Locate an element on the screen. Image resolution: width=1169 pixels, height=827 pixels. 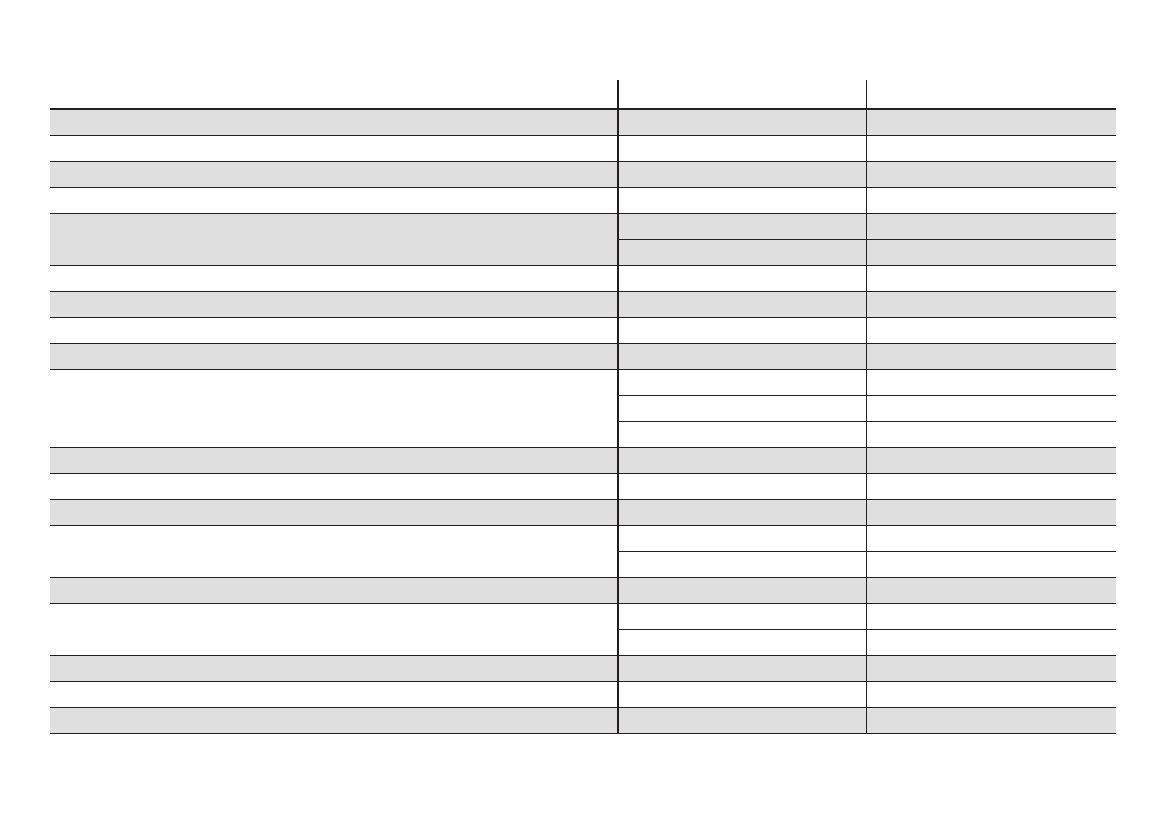
table-header-row is located at coordinates (583, 95).